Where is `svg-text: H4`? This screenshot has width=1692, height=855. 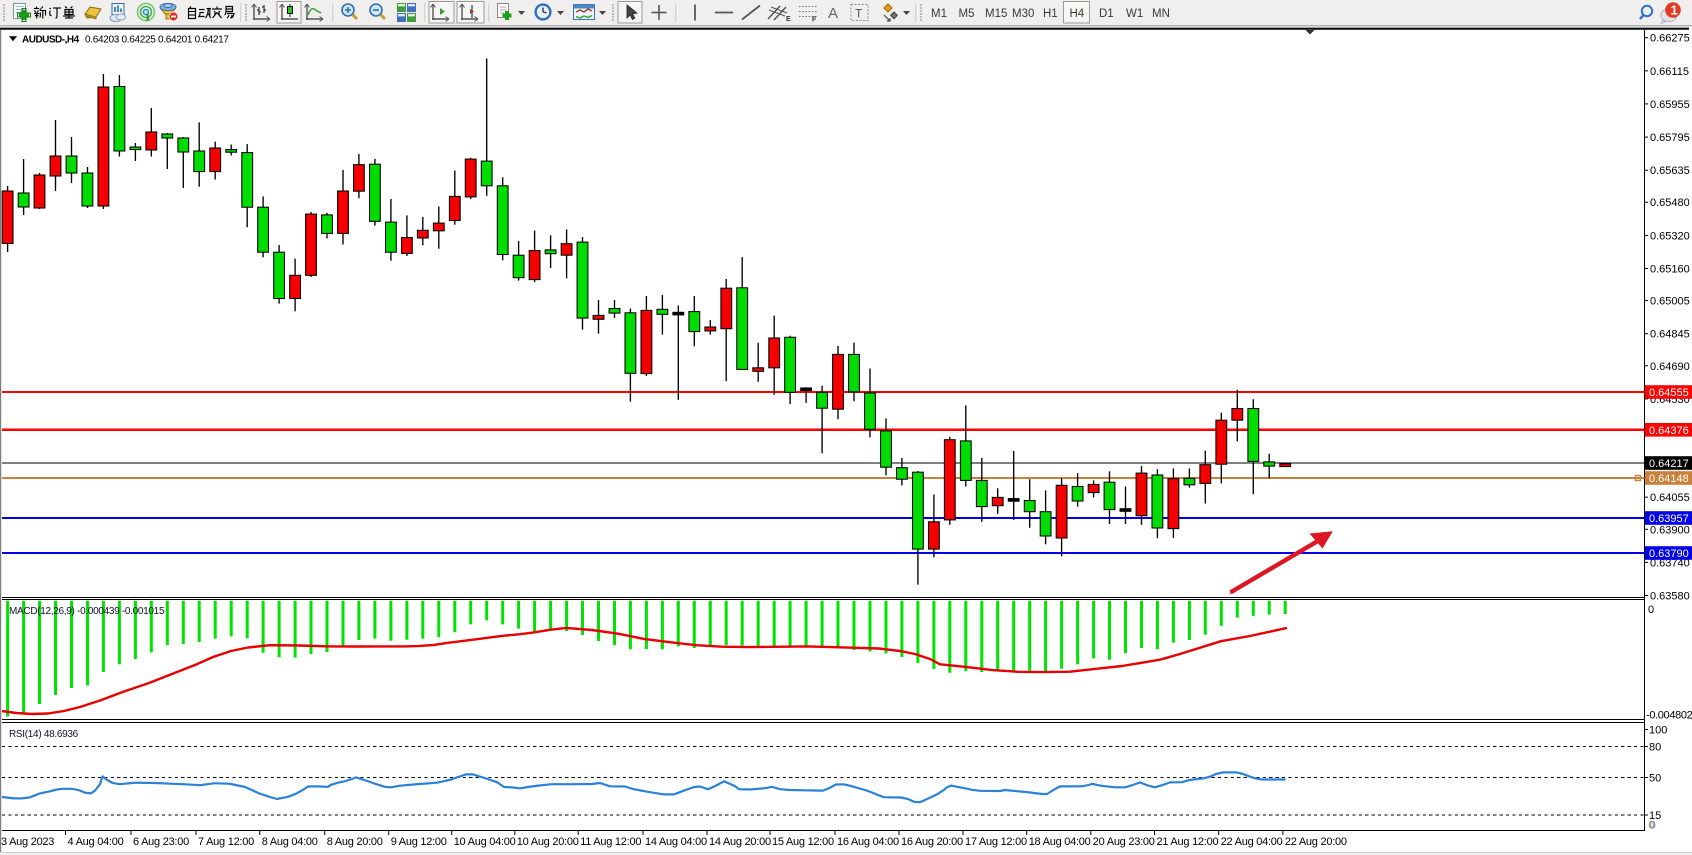
svg-text: H4 is located at coordinates (1077, 14).